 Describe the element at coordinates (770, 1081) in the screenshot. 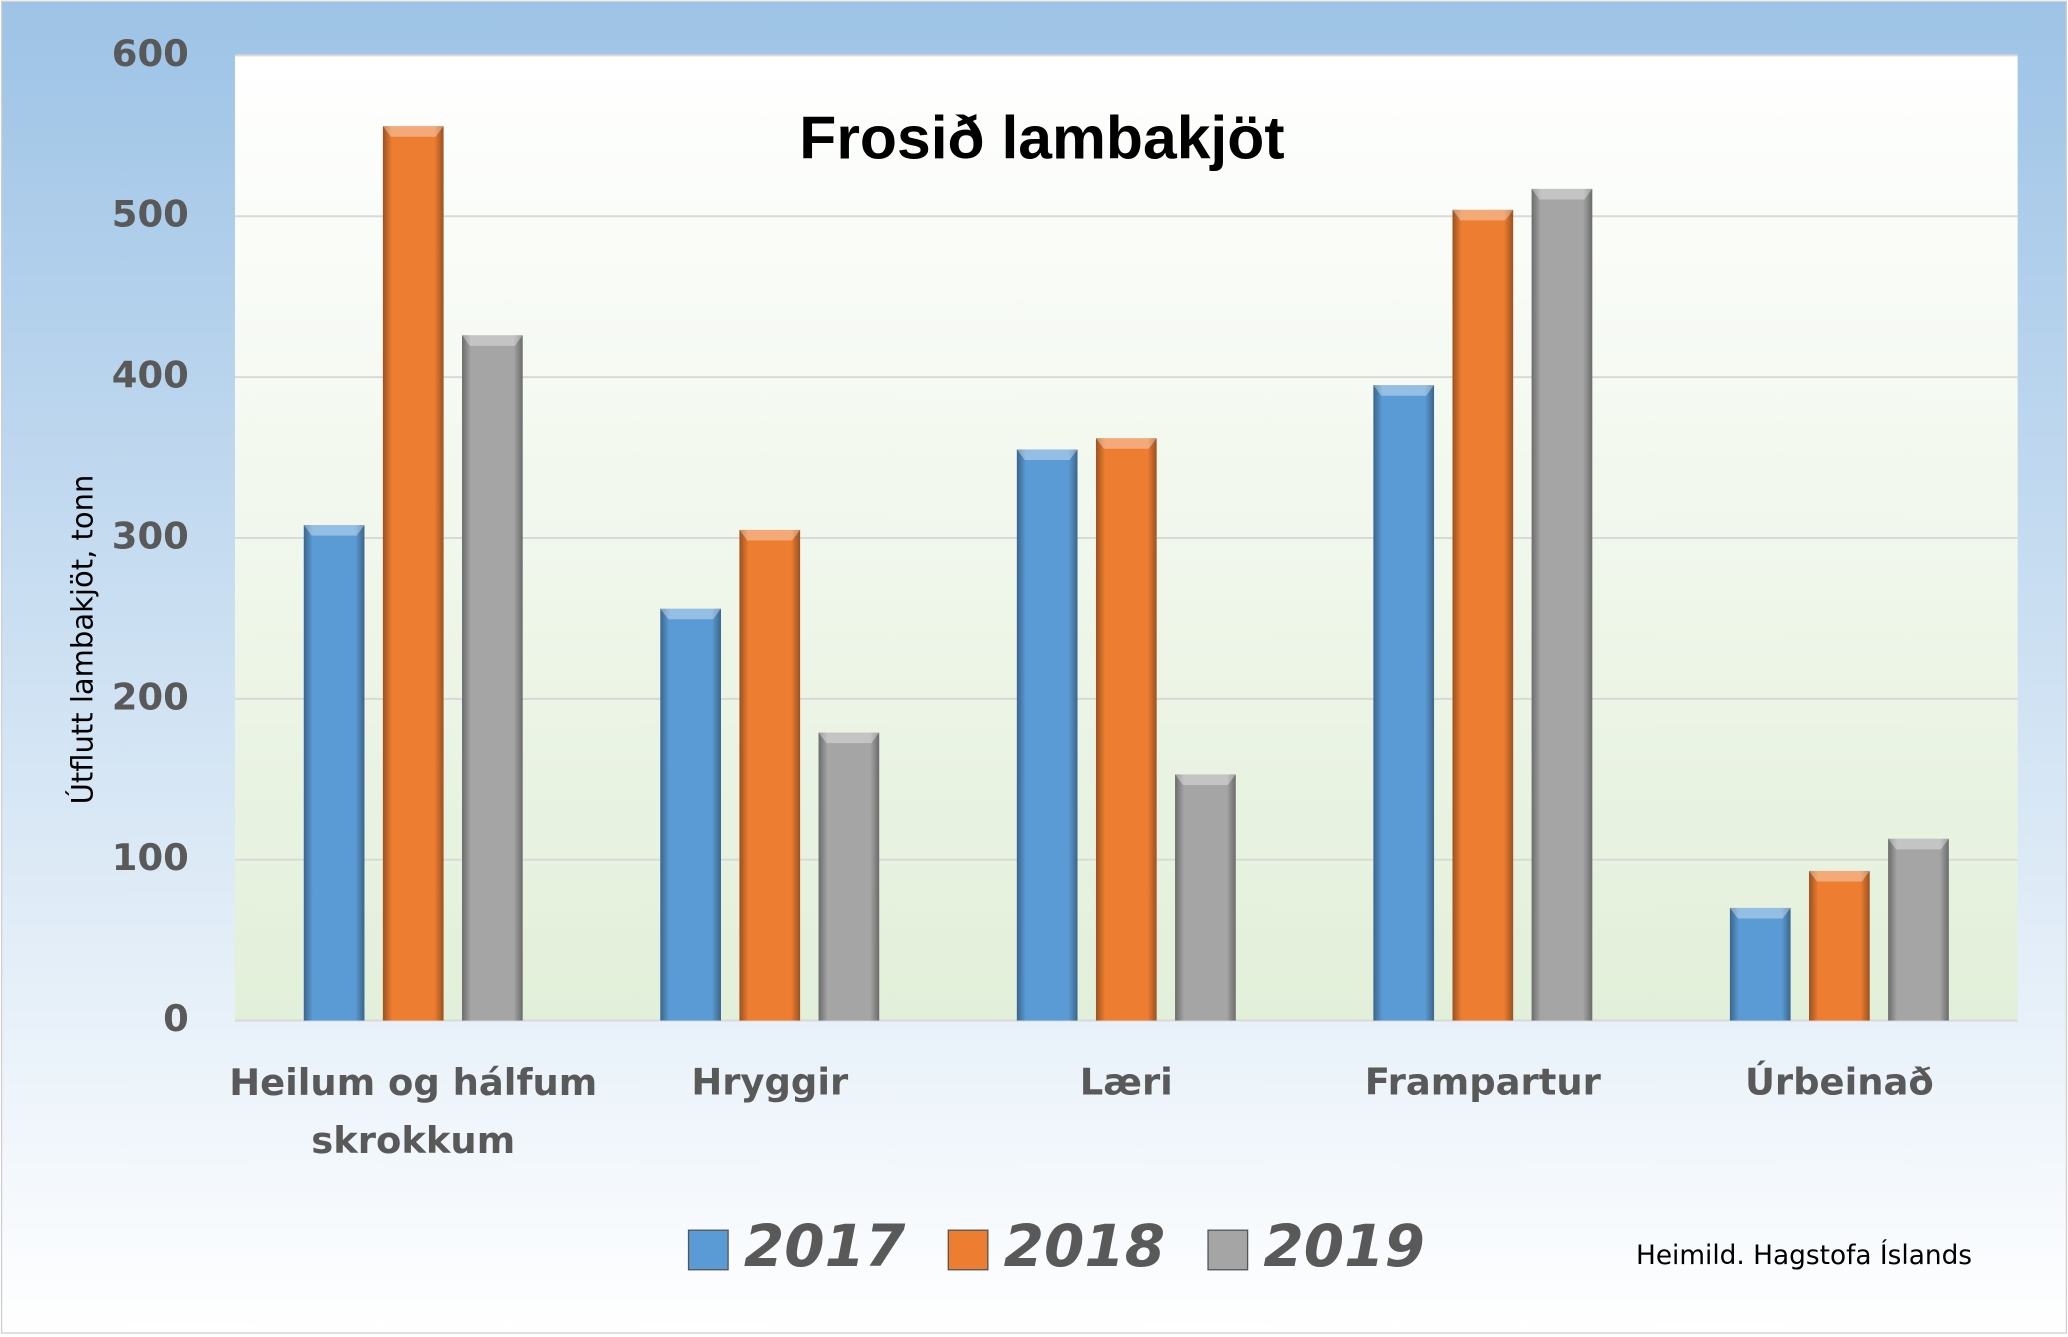

I see `x-tick-label: Hryggir` at that location.